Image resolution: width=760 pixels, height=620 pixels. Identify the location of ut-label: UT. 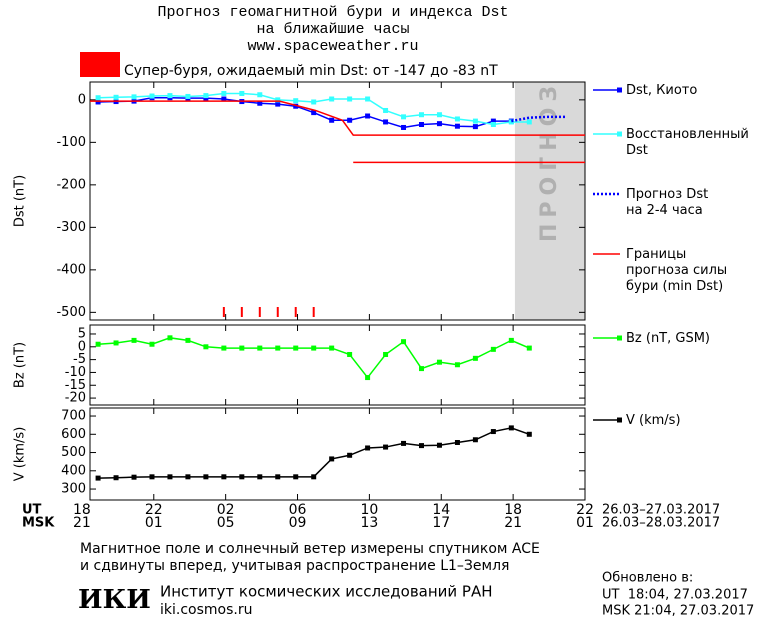
(32, 510).